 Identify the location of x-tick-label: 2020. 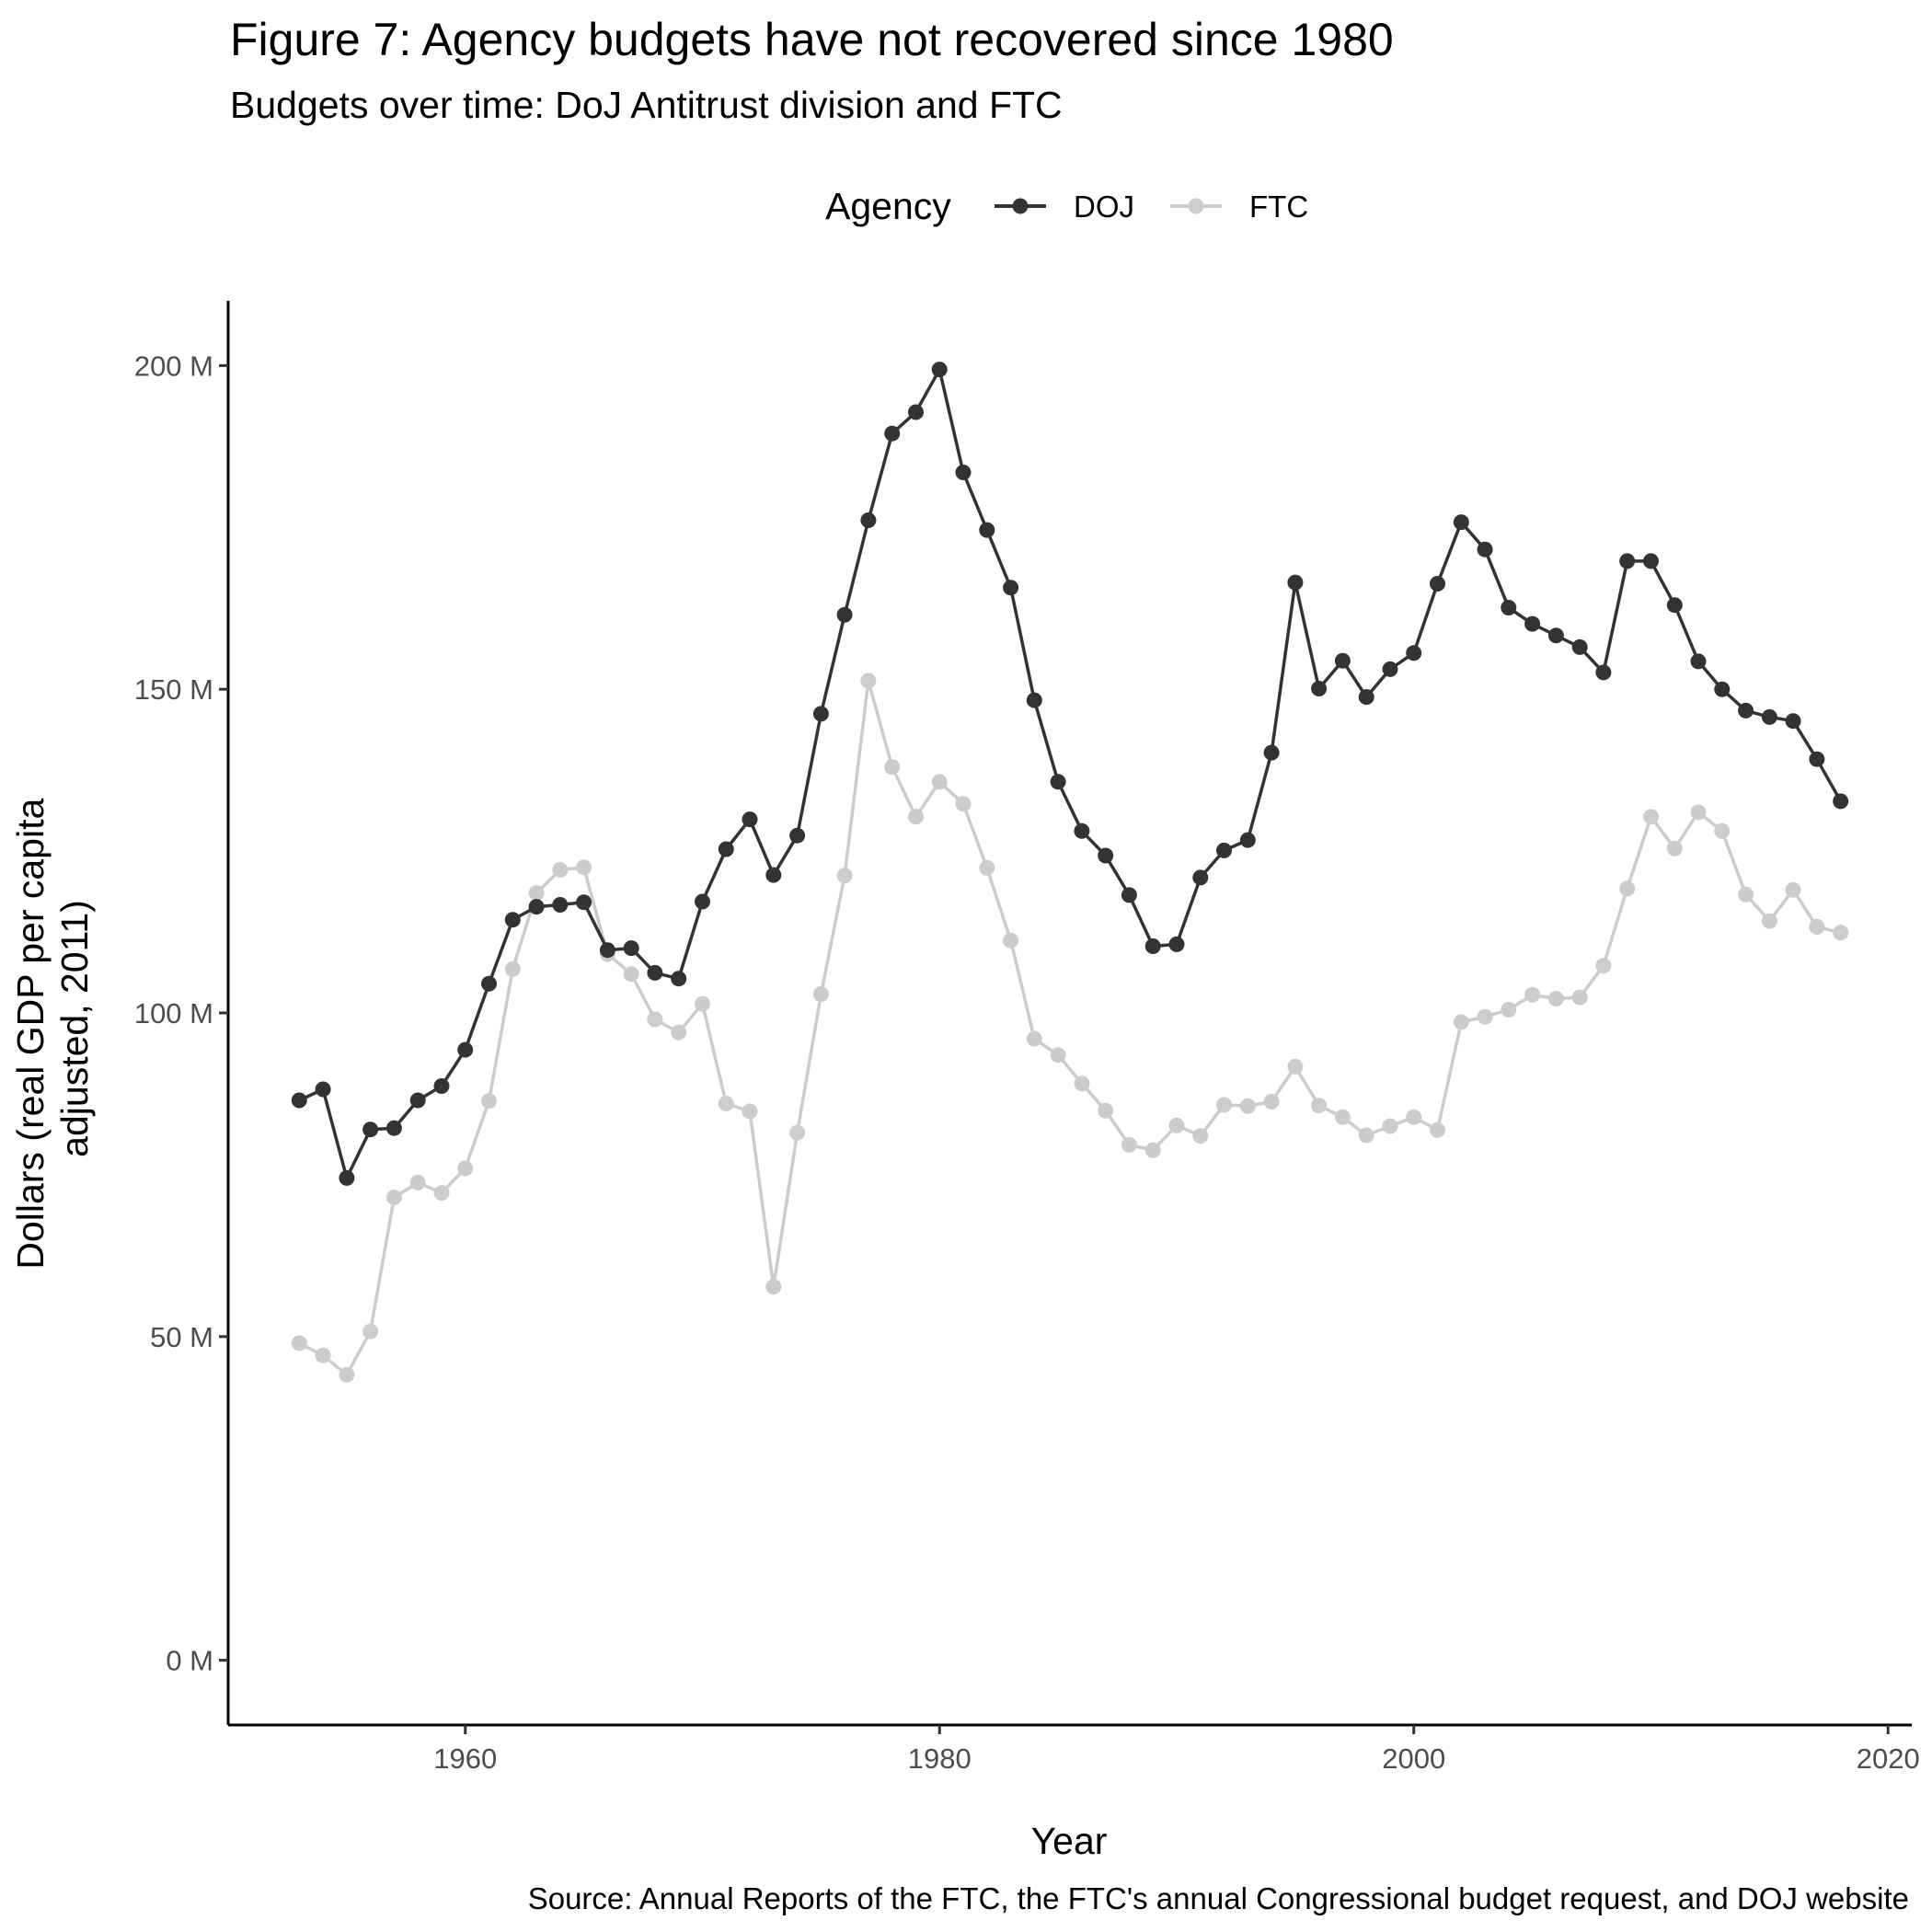
(1888, 1758).